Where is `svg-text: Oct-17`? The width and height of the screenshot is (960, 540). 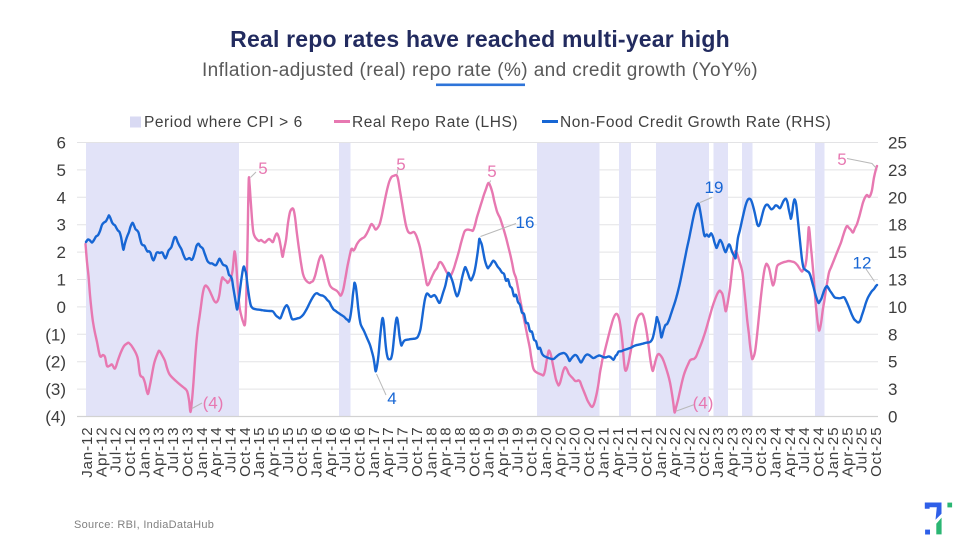 svg-text: Oct-17 is located at coordinates (417, 452).